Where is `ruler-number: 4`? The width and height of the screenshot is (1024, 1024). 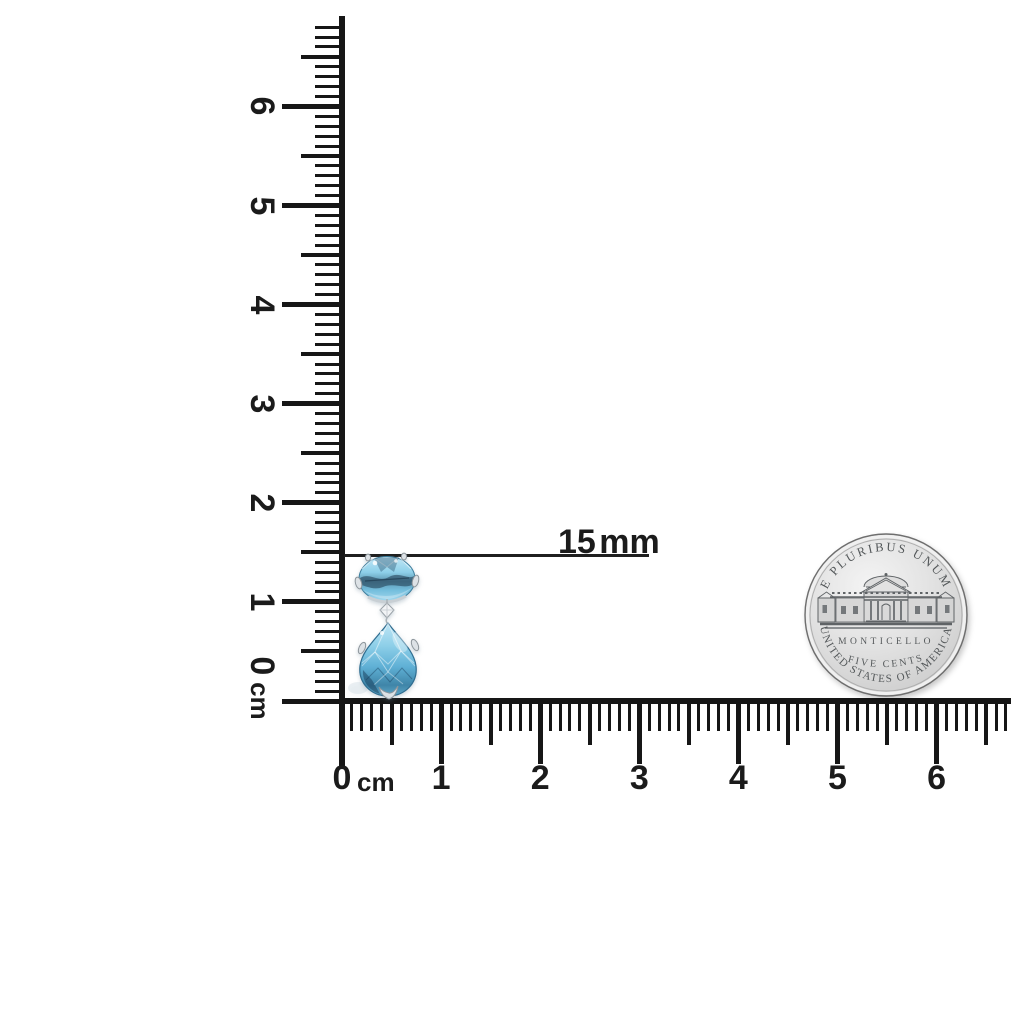
ruler-number: 4 is located at coordinates (738, 778).